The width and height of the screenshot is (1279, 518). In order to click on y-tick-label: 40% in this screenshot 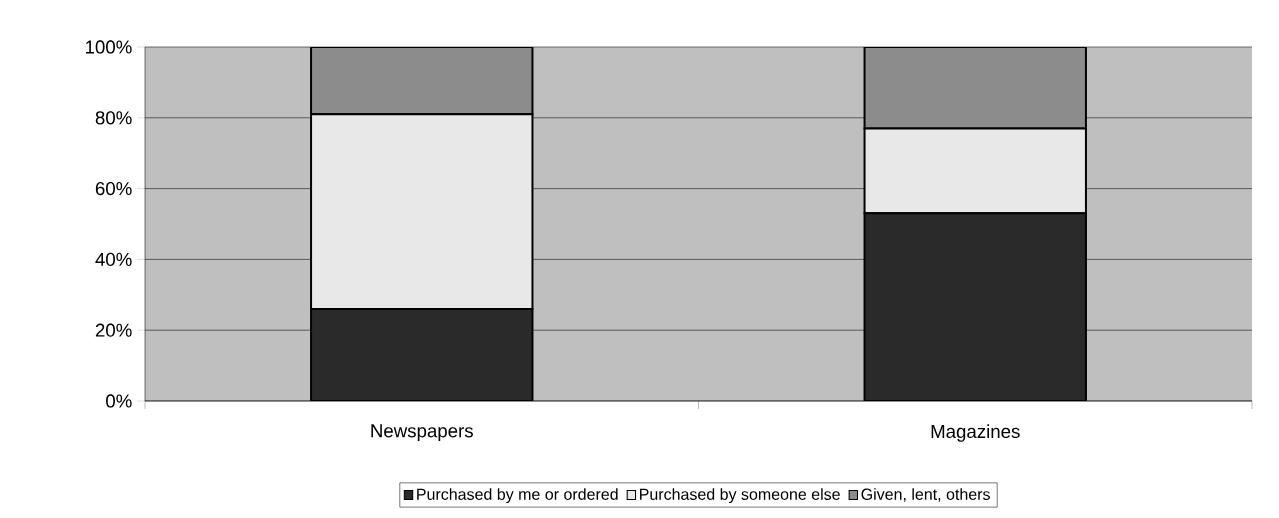, I will do `click(113, 259)`.